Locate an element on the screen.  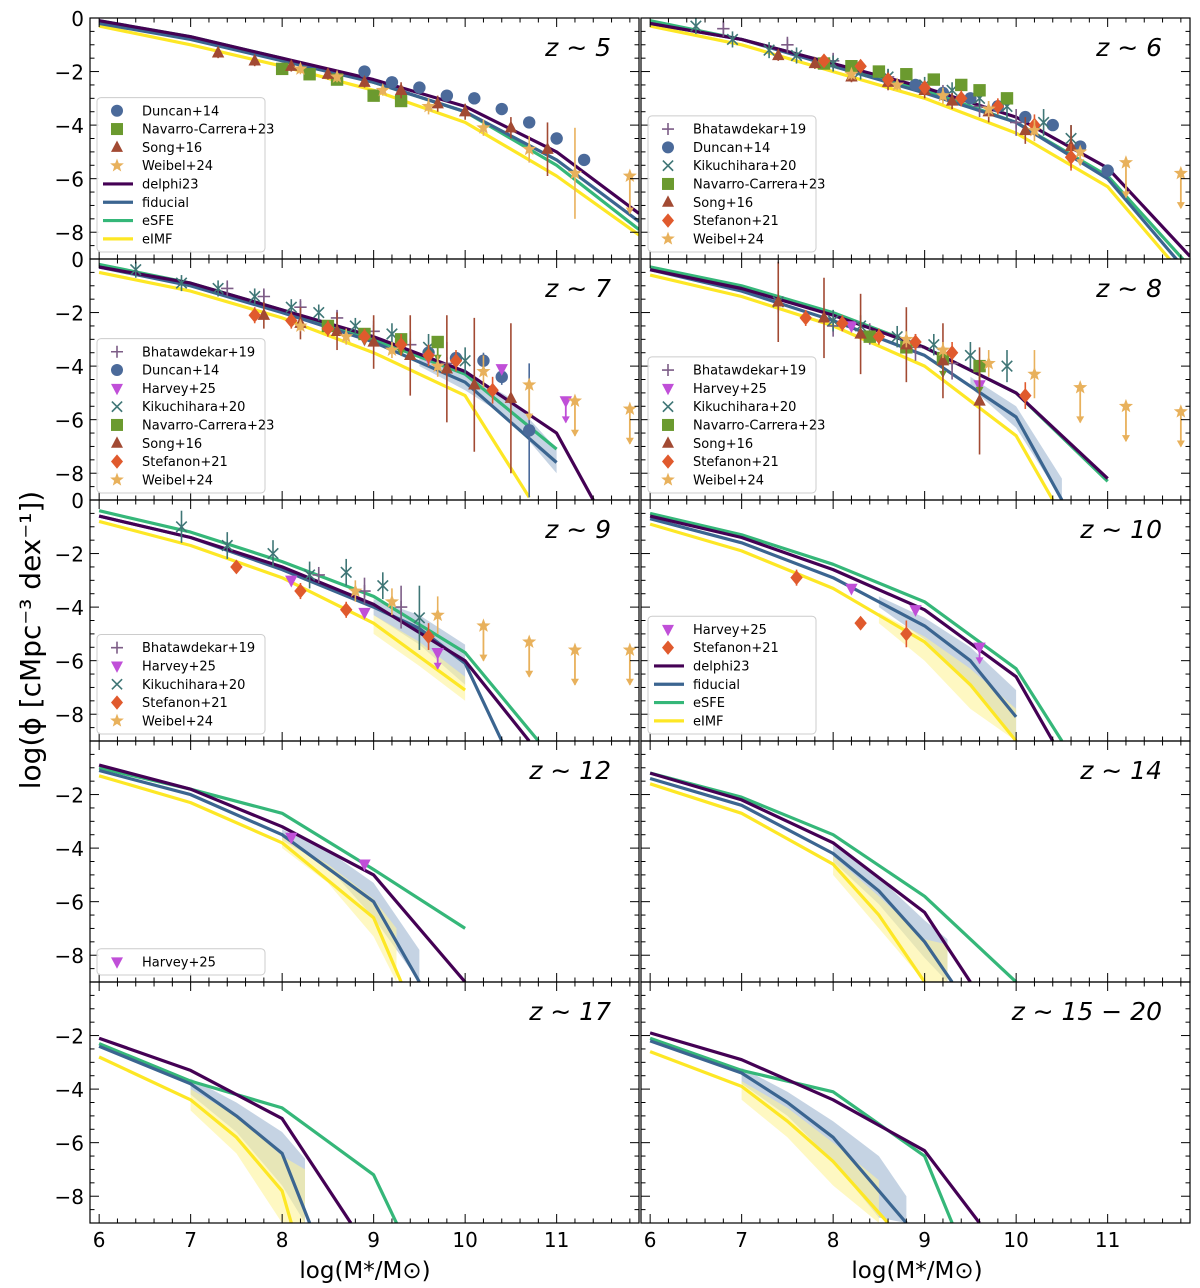
y-tick-label: −4 is located at coordinates (69, 126).